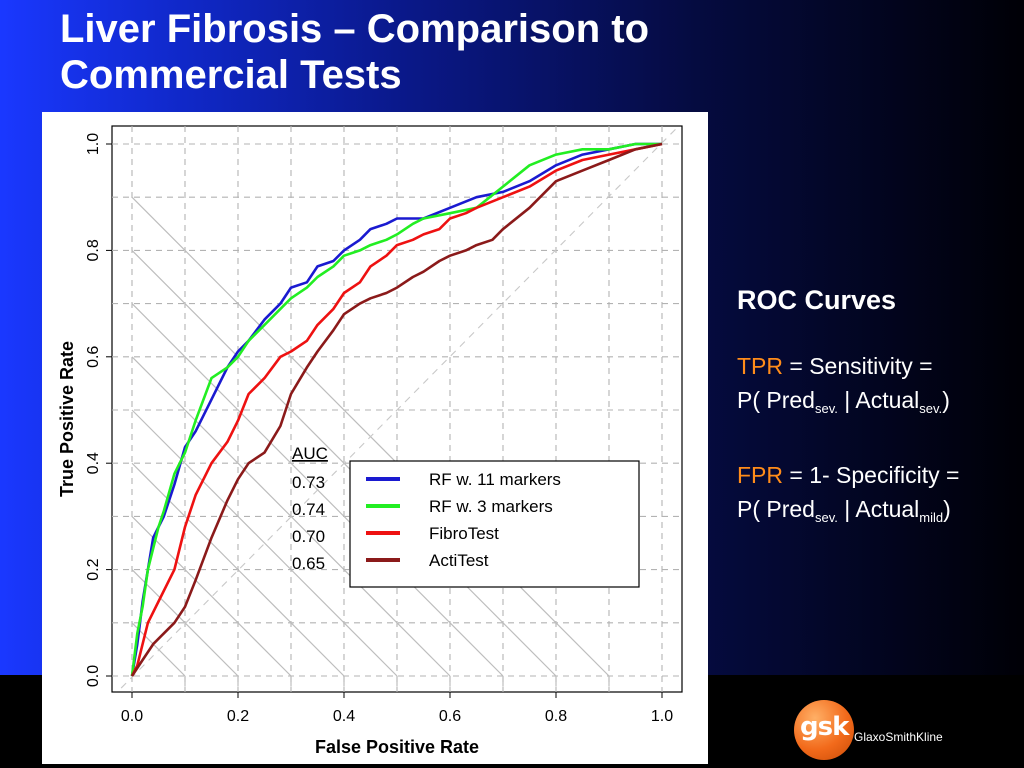 The image size is (1024, 768). I want to click on auc-value: 0.65, so click(308, 563).